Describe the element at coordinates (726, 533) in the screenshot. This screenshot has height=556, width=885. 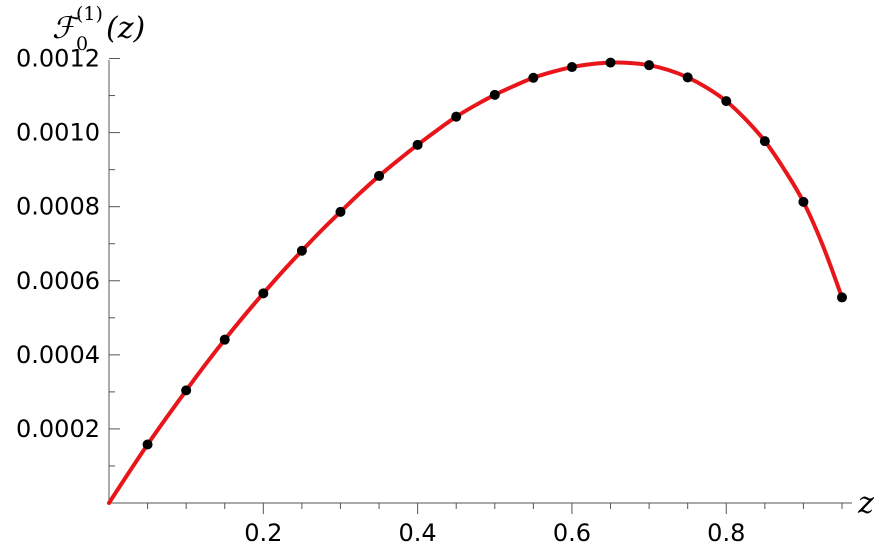
I see `x-tick-label: 0.8` at that location.